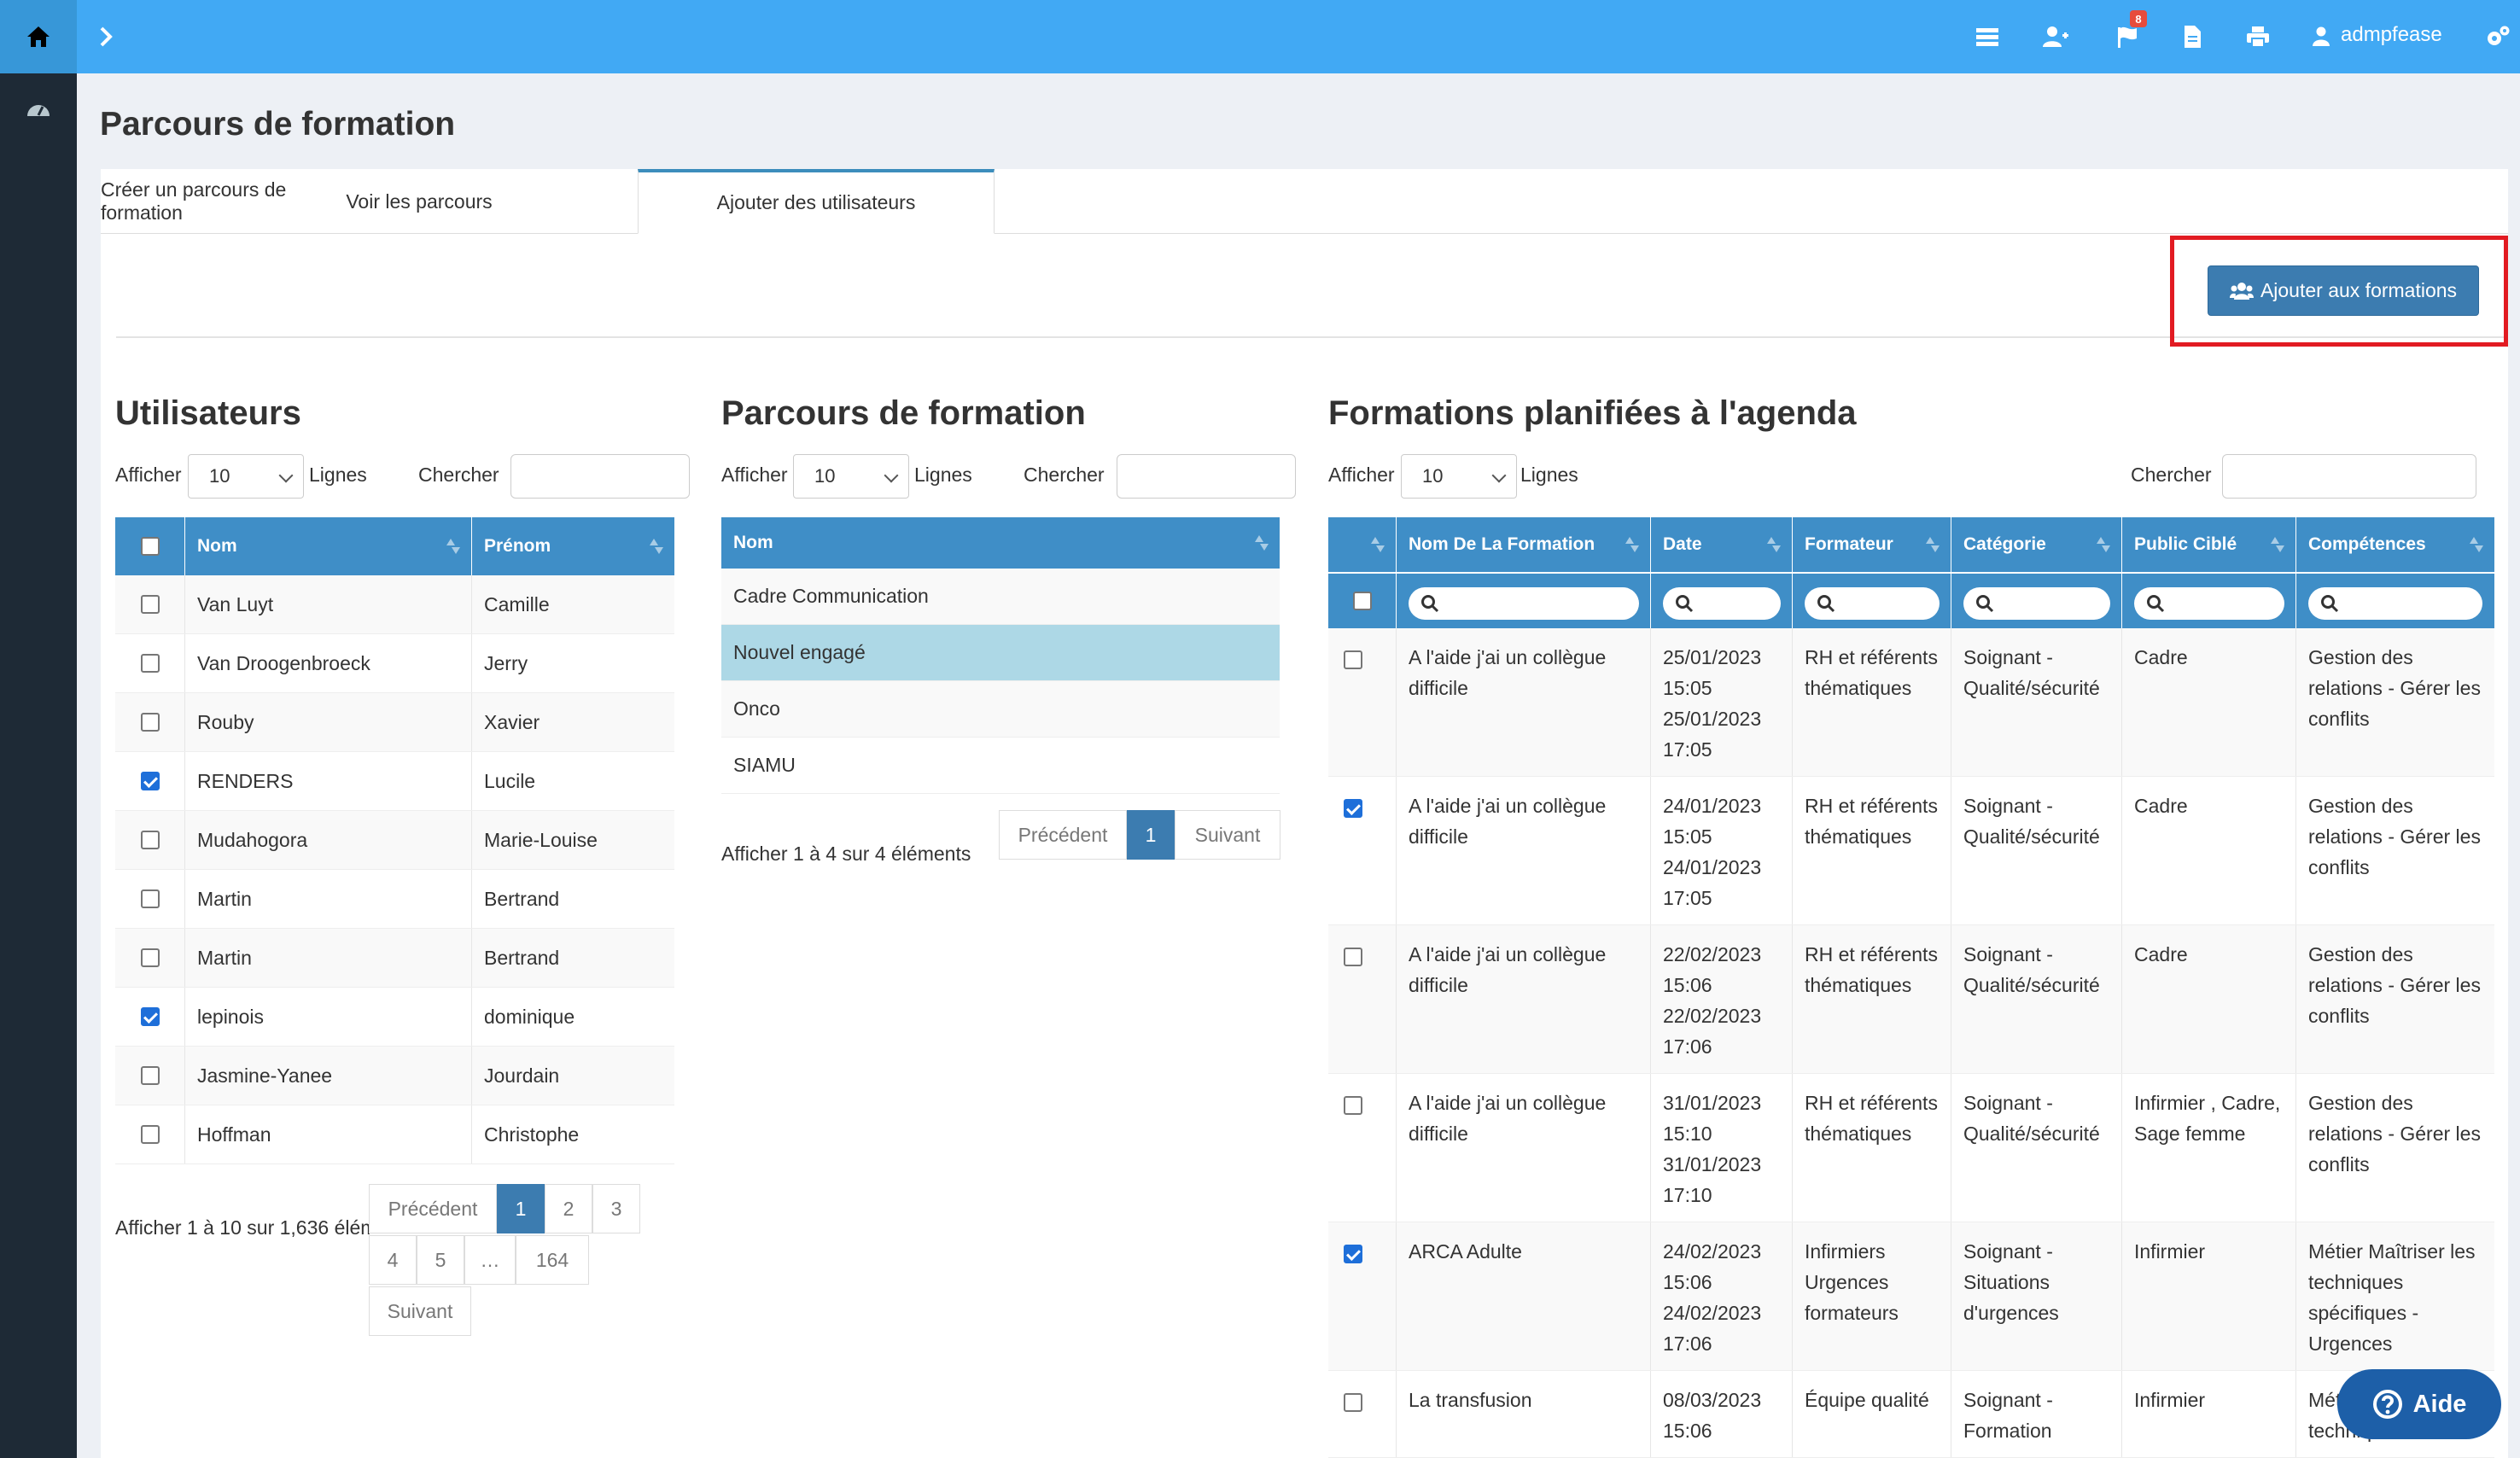  Describe the element at coordinates (194, 201) in the screenshot. I see `tab-create-parcours: Créer un parcours de formation` at that location.